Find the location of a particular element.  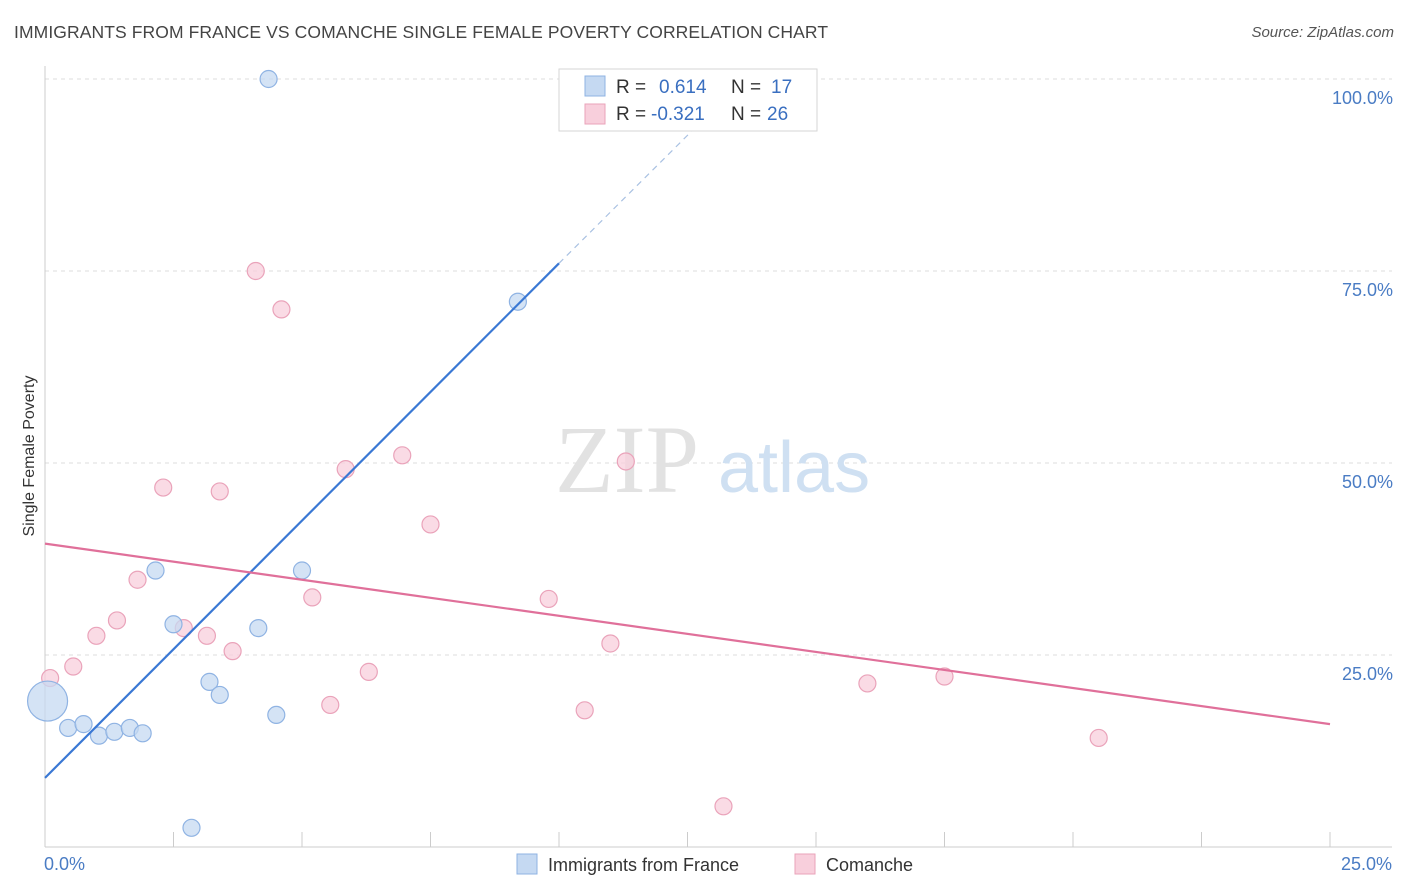

legend-swatch-france-bottom is located at coordinates (527, 864).